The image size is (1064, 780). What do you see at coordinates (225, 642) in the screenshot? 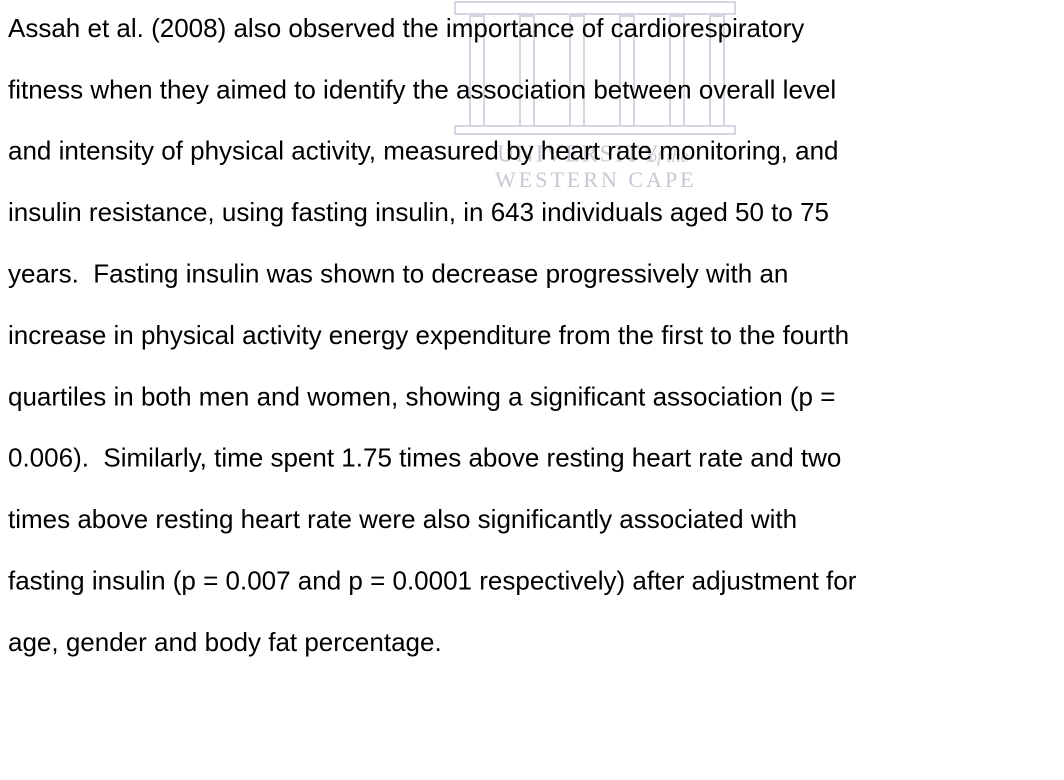
I see `text-line: age, gender and body fat percentage.` at bounding box center [225, 642].